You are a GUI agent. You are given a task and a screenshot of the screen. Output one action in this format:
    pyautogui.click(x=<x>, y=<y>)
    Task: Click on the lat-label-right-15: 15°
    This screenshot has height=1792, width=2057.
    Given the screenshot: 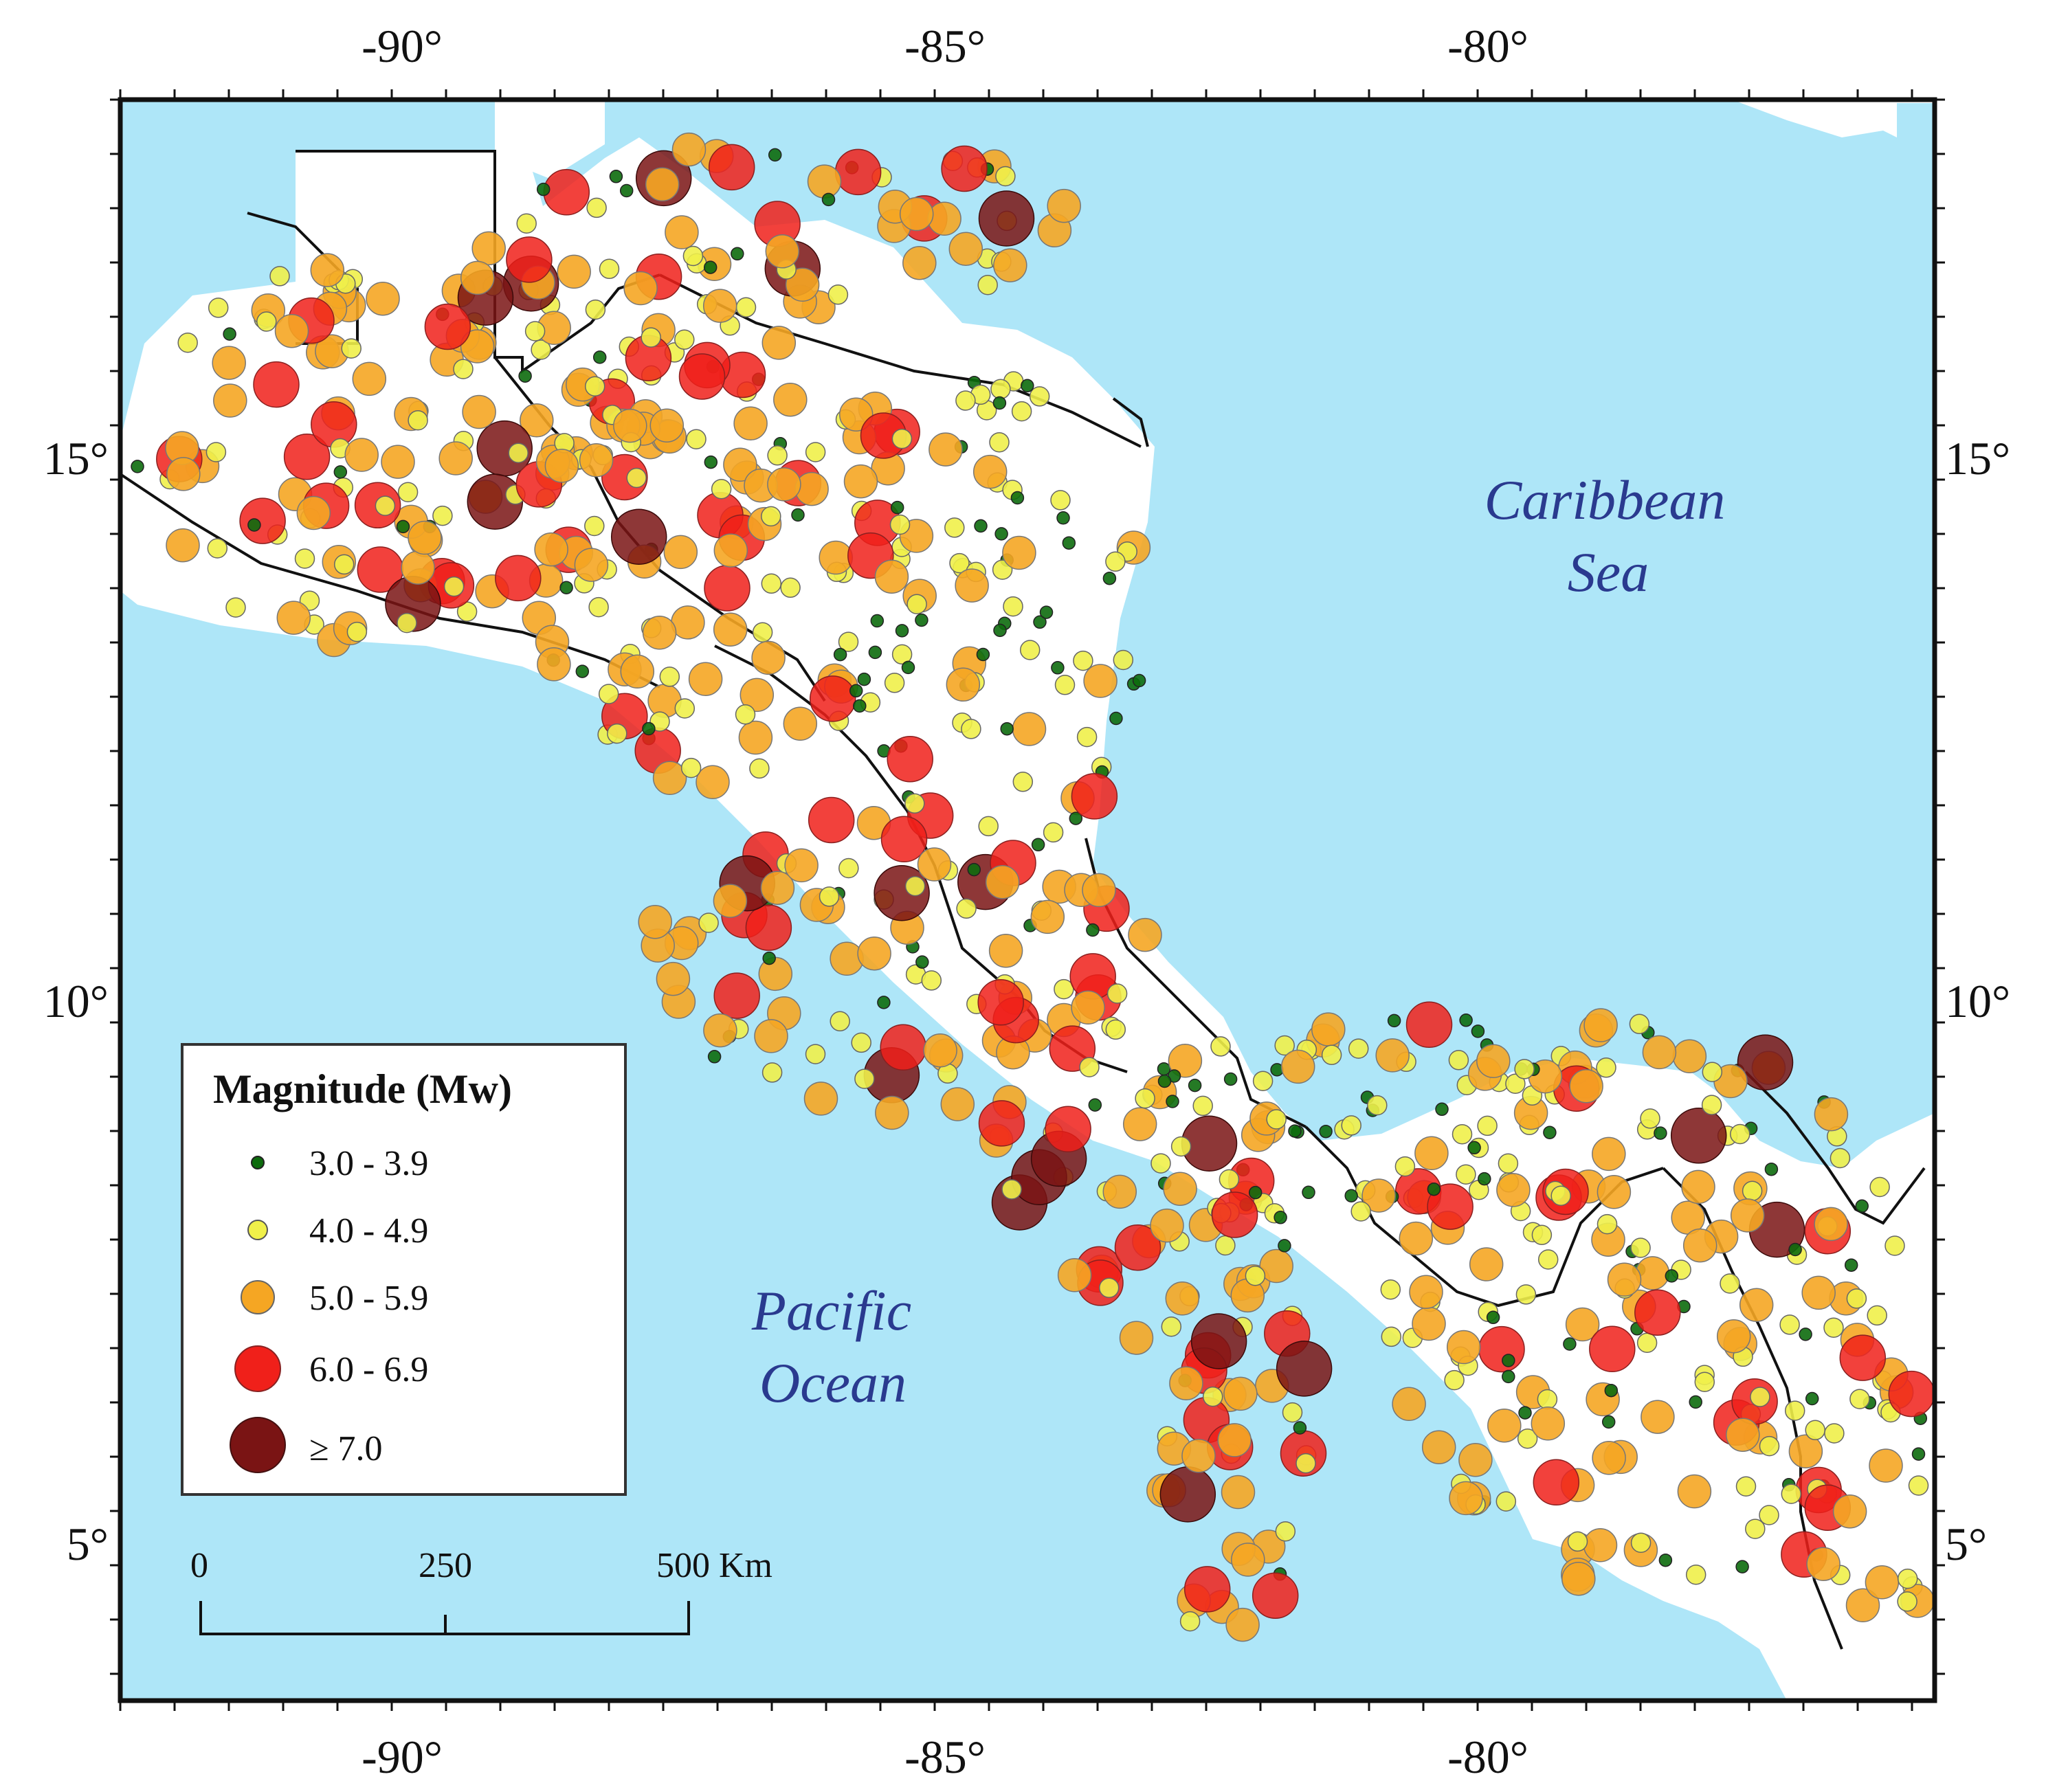 What is the action you would take?
    pyautogui.click(x=1977, y=458)
    